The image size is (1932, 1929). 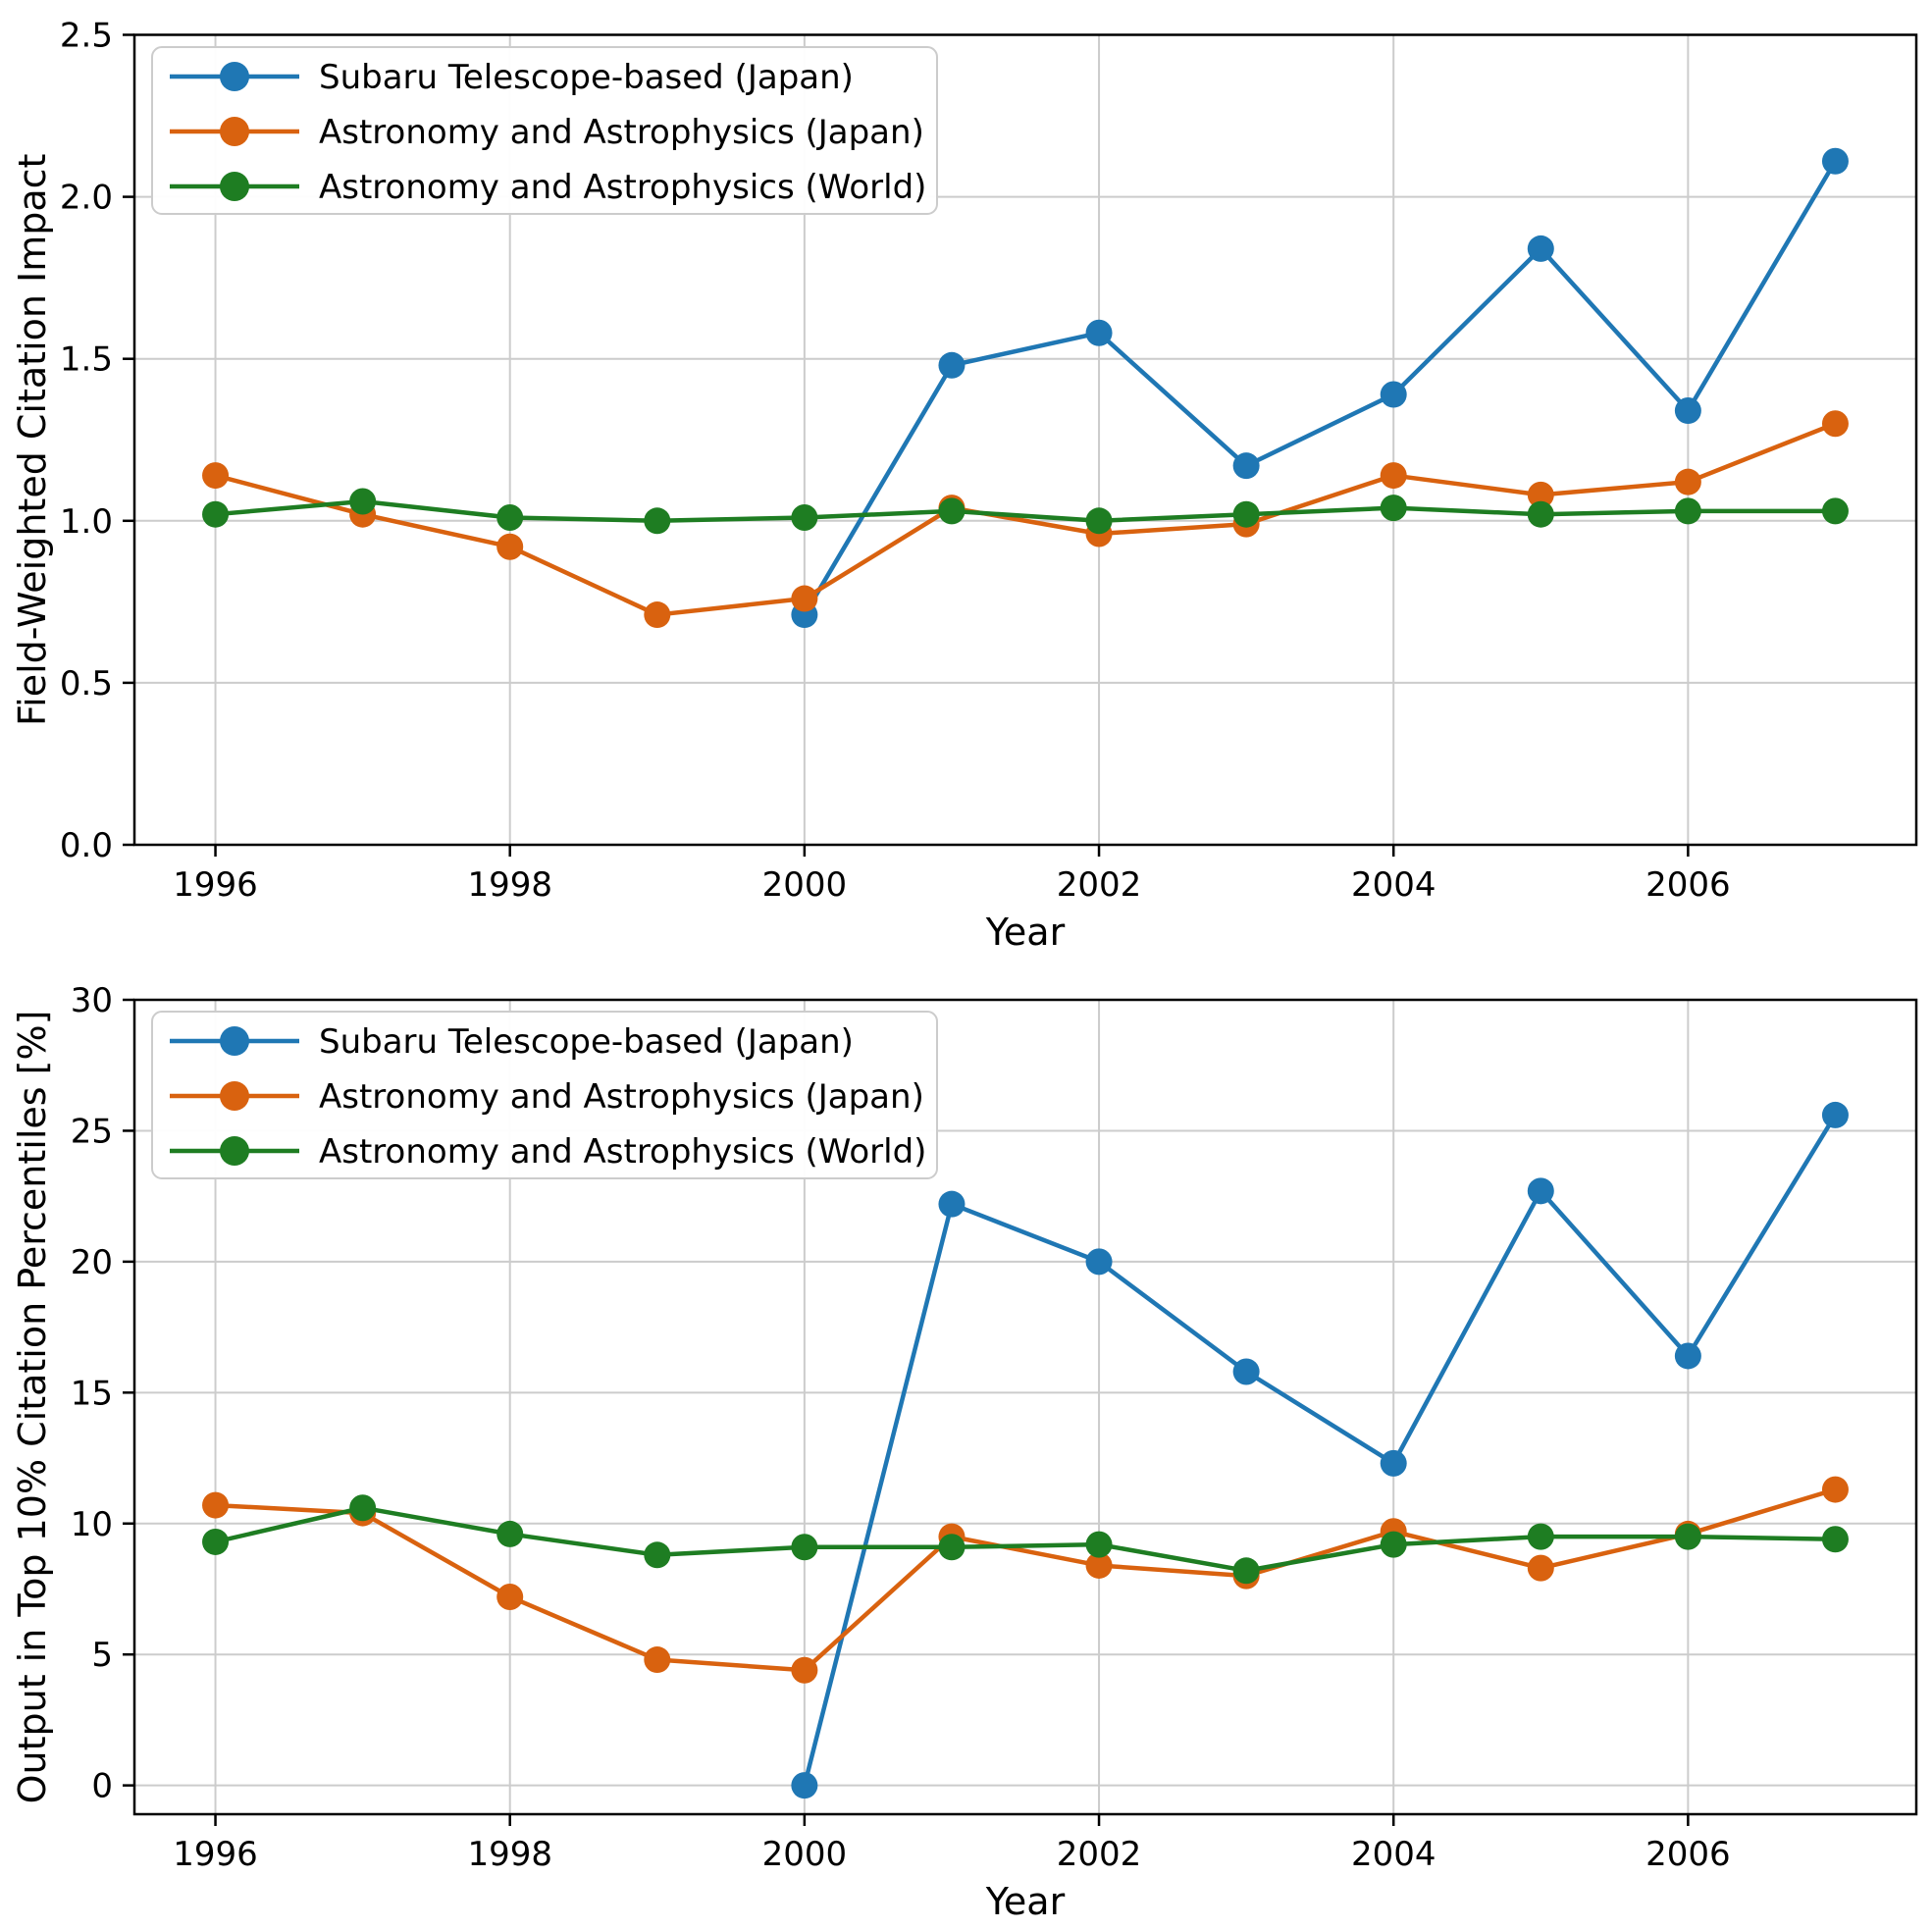 What do you see at coordinates (1394, 1544) in the screenshot?
I see `data-point-aa-world-2004` at bounding box center [1394, 1544].